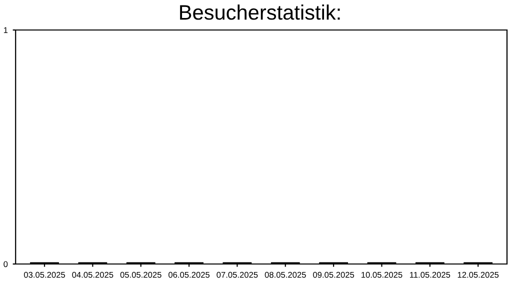  Describe the element at coordinates (237, 275) in the screenshot. I see `x-tick-label: 07.05.2025` at that location.